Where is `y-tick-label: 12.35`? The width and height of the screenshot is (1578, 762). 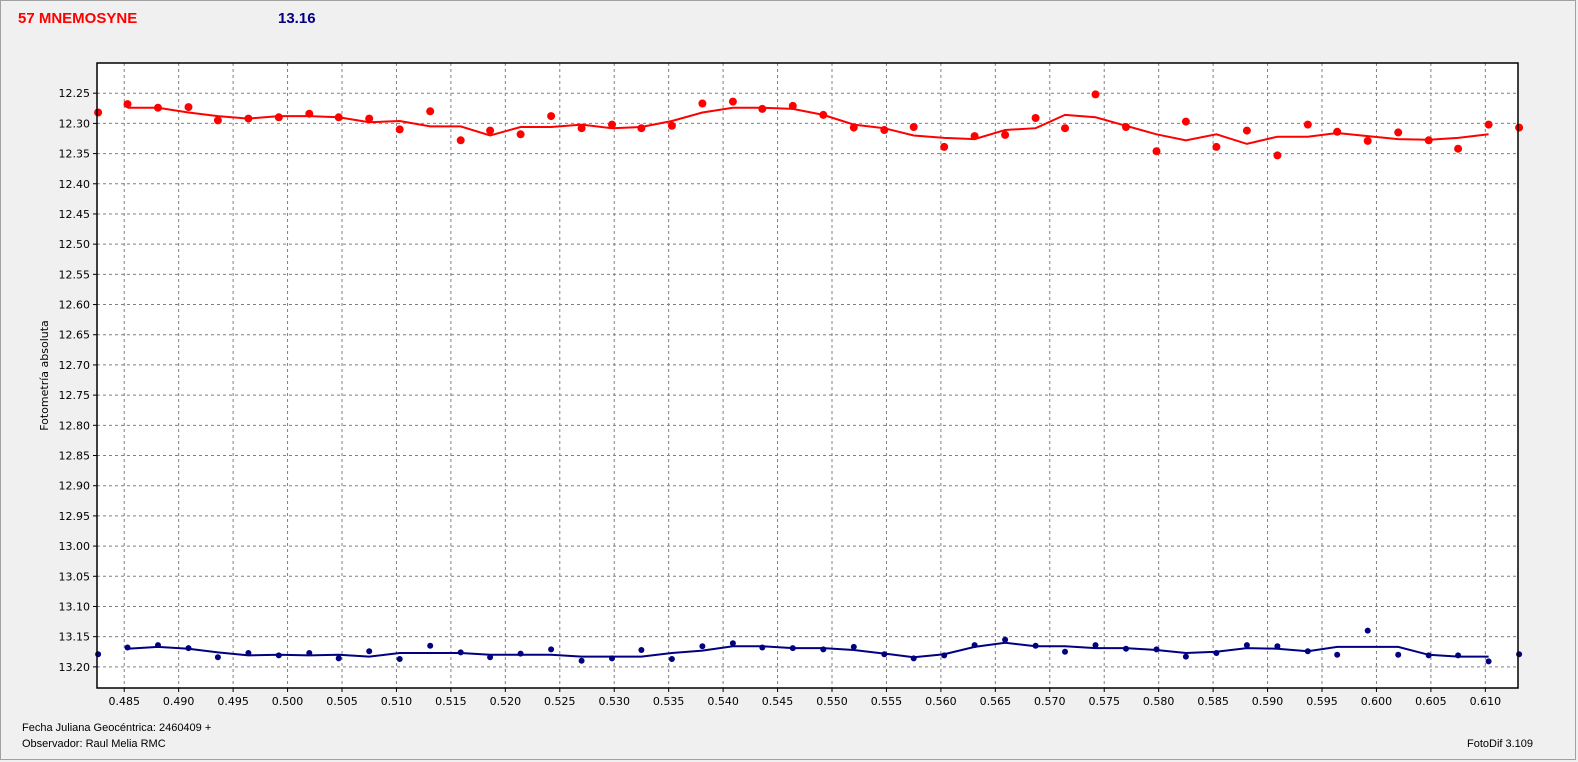
y-tick-label: 12.35 is located at coordinates (75, 154).